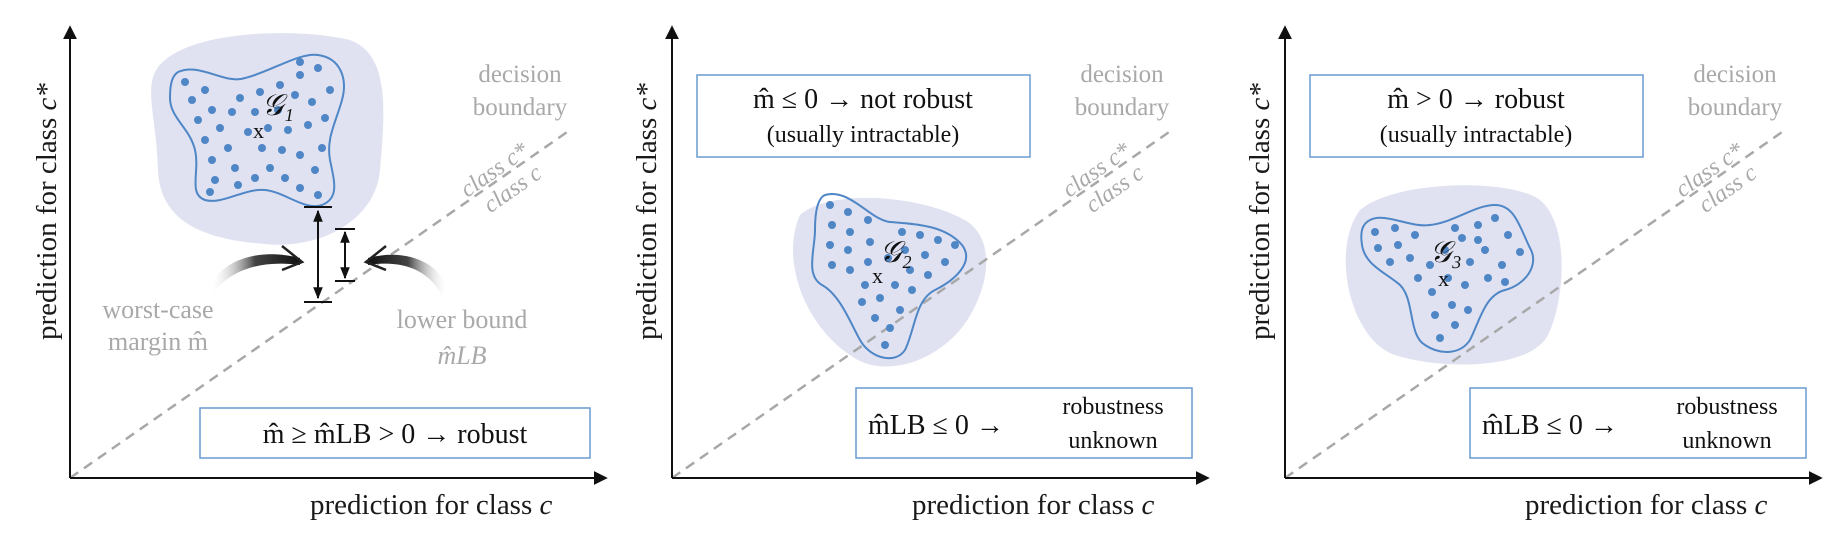 This screenshot has height=534, width=1840. I want to click on top-box-line1: m̂ ≤ 0 → not robust, so click(863, 99).